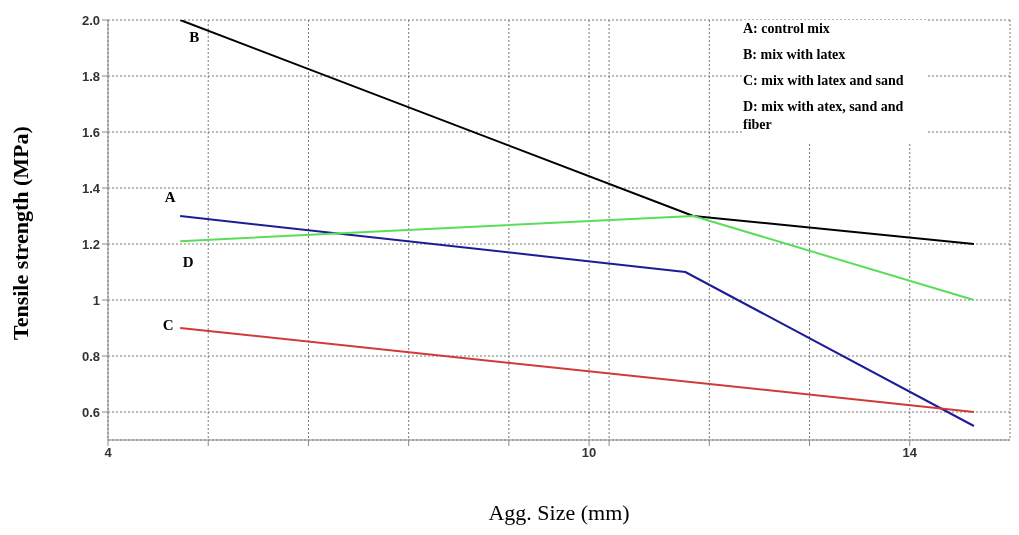  I want to click on series-label: D, so click(188, 262).